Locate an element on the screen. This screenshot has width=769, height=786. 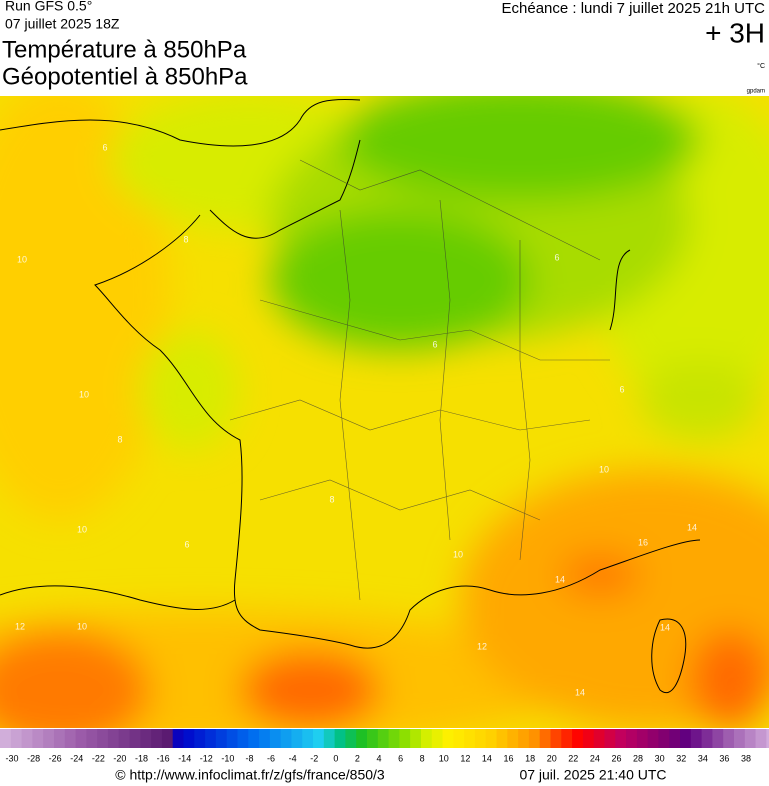
colorbar-tick-label: 30 is located at coordinates (660, 758).